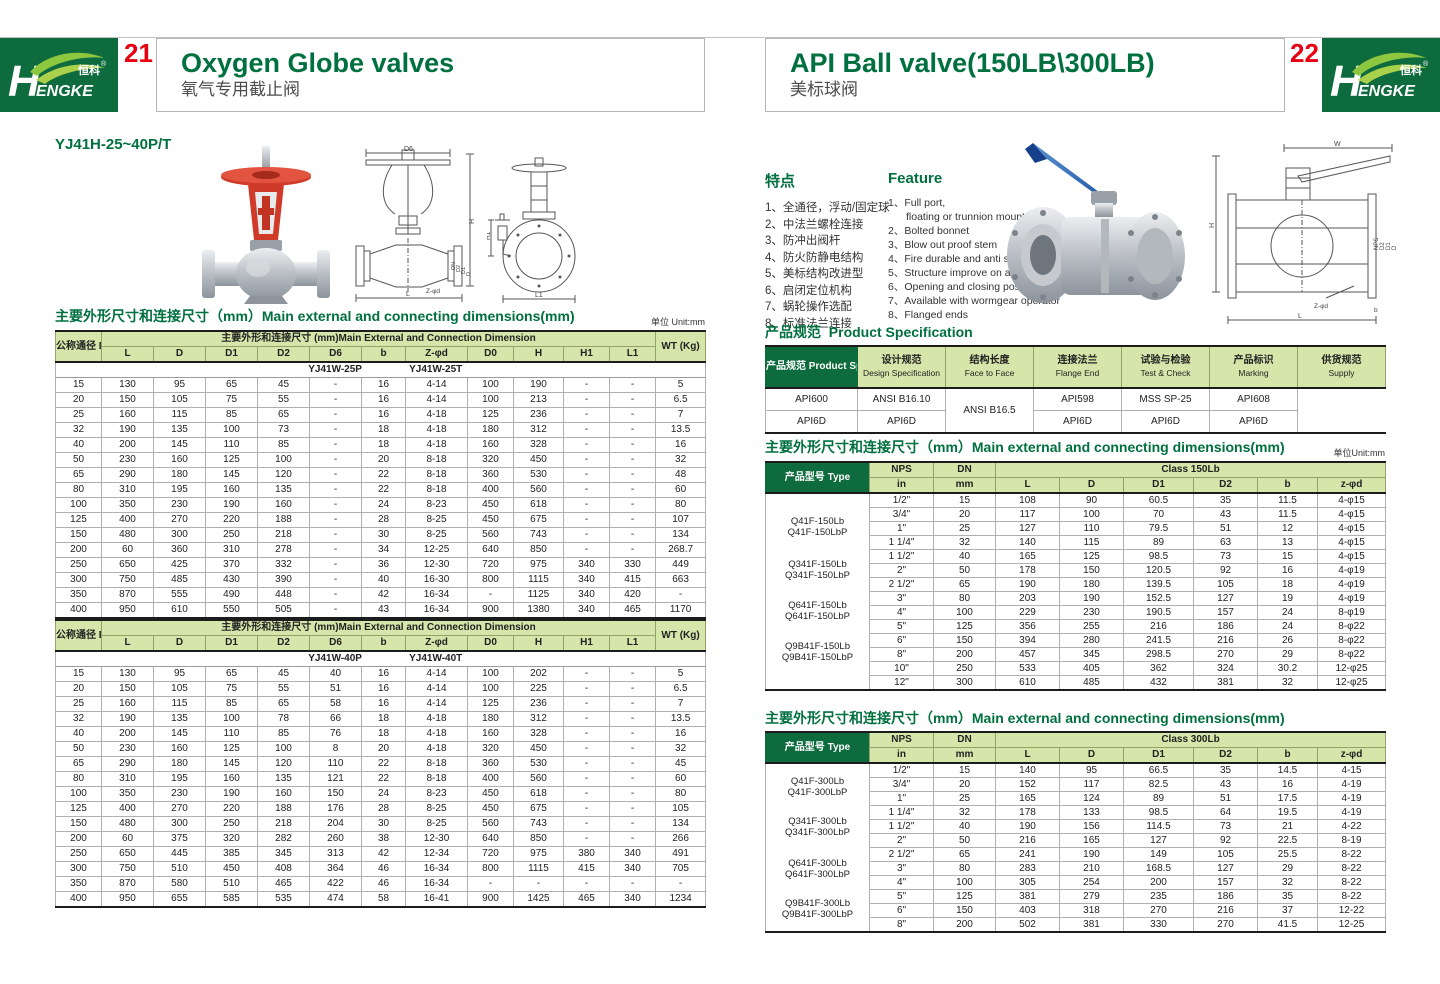 The image size is (1440, 984). Describe the element at coordinates (127, 869) in the screenshot. I see `cell: 750` at that location.